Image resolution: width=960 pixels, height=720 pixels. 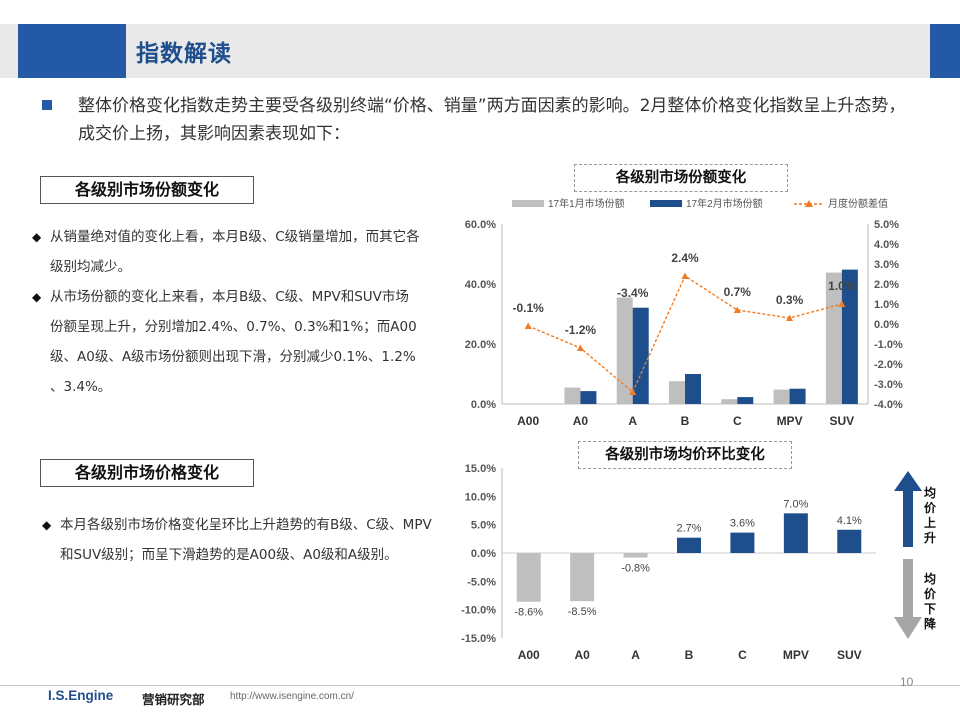 What do you see at coordinates (888, 385) in the screenshot?
I see `y-tick-label-right: -3.0%` at bounding box center [888, 385].